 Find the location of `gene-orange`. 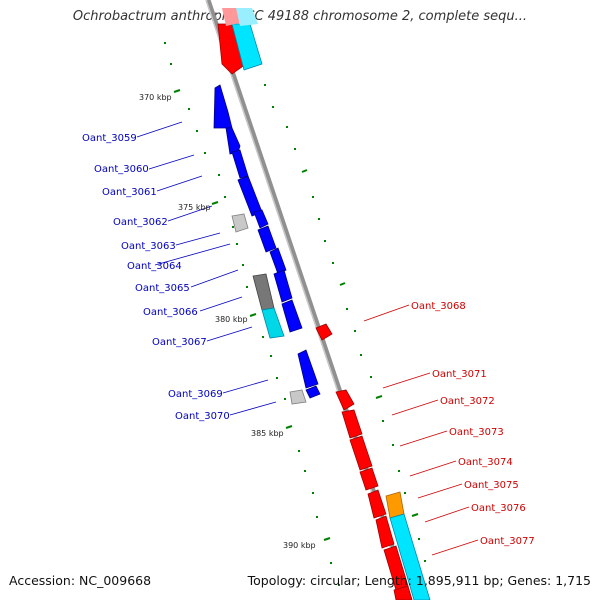

gene-orange is located at coordinates (395, 505).